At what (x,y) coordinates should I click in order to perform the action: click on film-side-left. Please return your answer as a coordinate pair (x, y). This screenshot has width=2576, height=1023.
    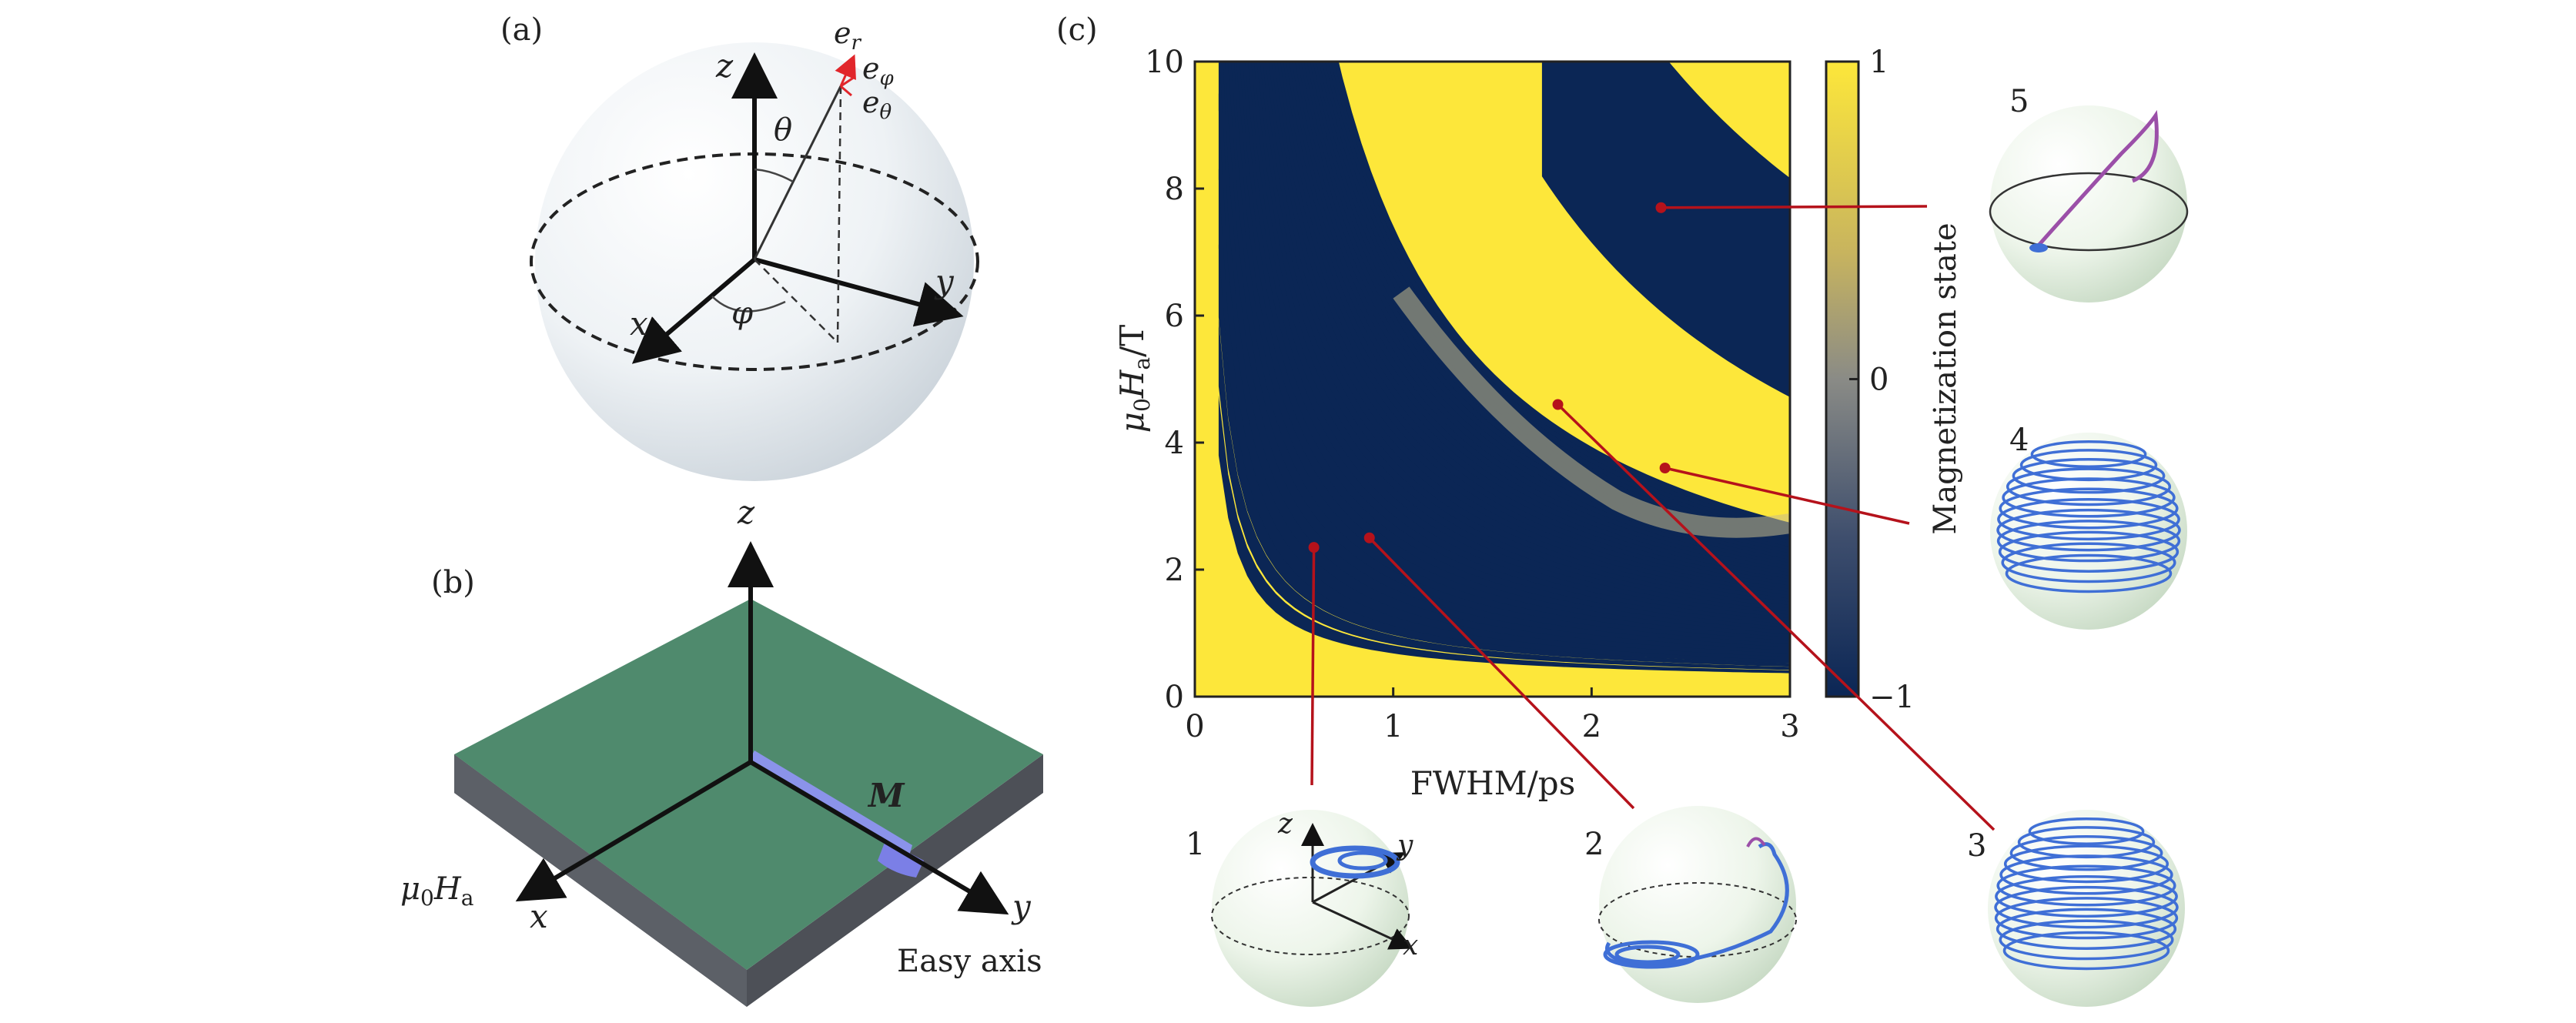
    Looking at the image, I should click on (601, 880).